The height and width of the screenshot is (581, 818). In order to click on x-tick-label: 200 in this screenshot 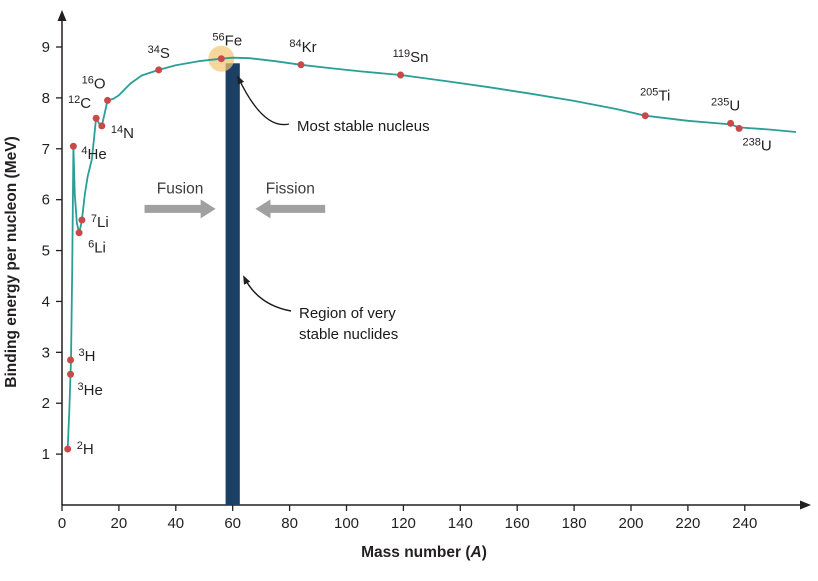, I will do `click(630, 523)`.